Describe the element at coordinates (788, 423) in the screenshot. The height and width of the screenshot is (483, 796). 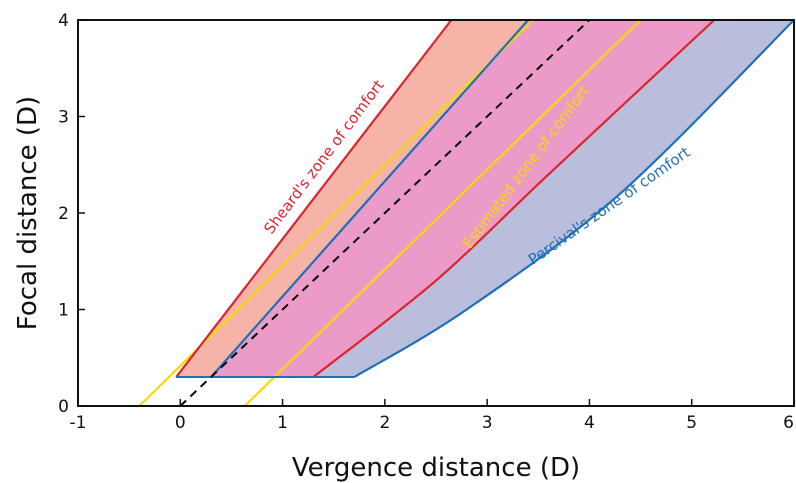
I see `x-tick-label: 6` at that location.